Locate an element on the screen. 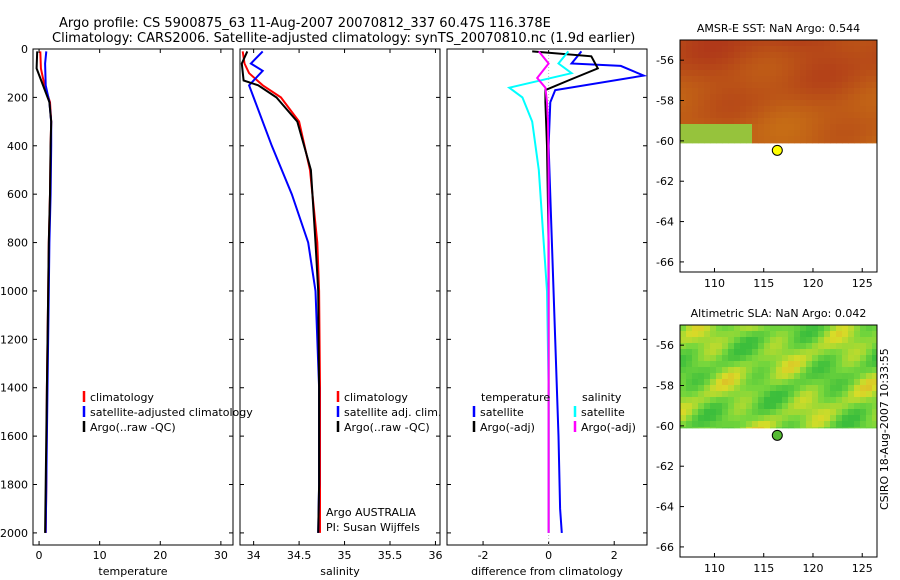 The width and height of the screenshot is (900, 580). sst-map-ytick-label: -56 is located at coordinates (665, 60).